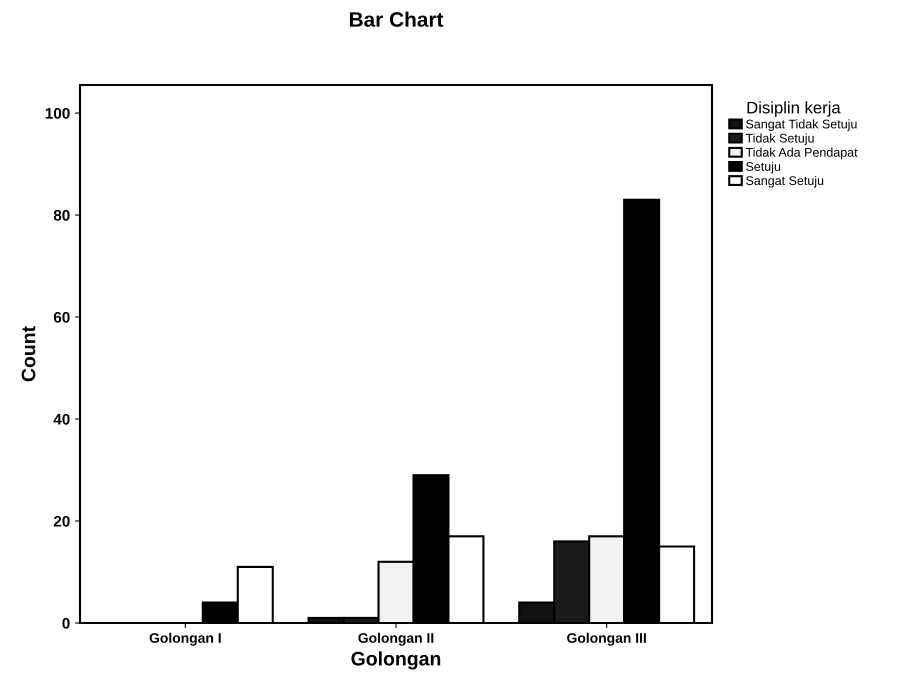  I want to click on y-tick-label: 20, so click(62, 521).